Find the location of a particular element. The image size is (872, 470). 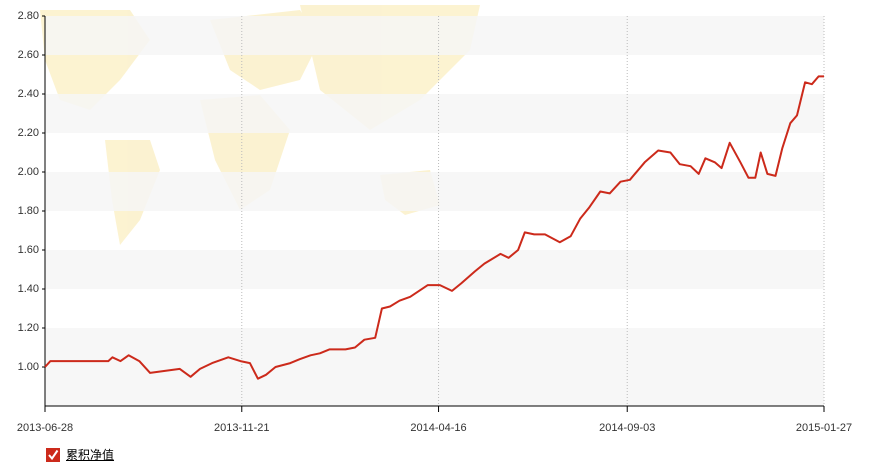

x-tick-label: 2014-04-16 is located at coordinates (438, 428).